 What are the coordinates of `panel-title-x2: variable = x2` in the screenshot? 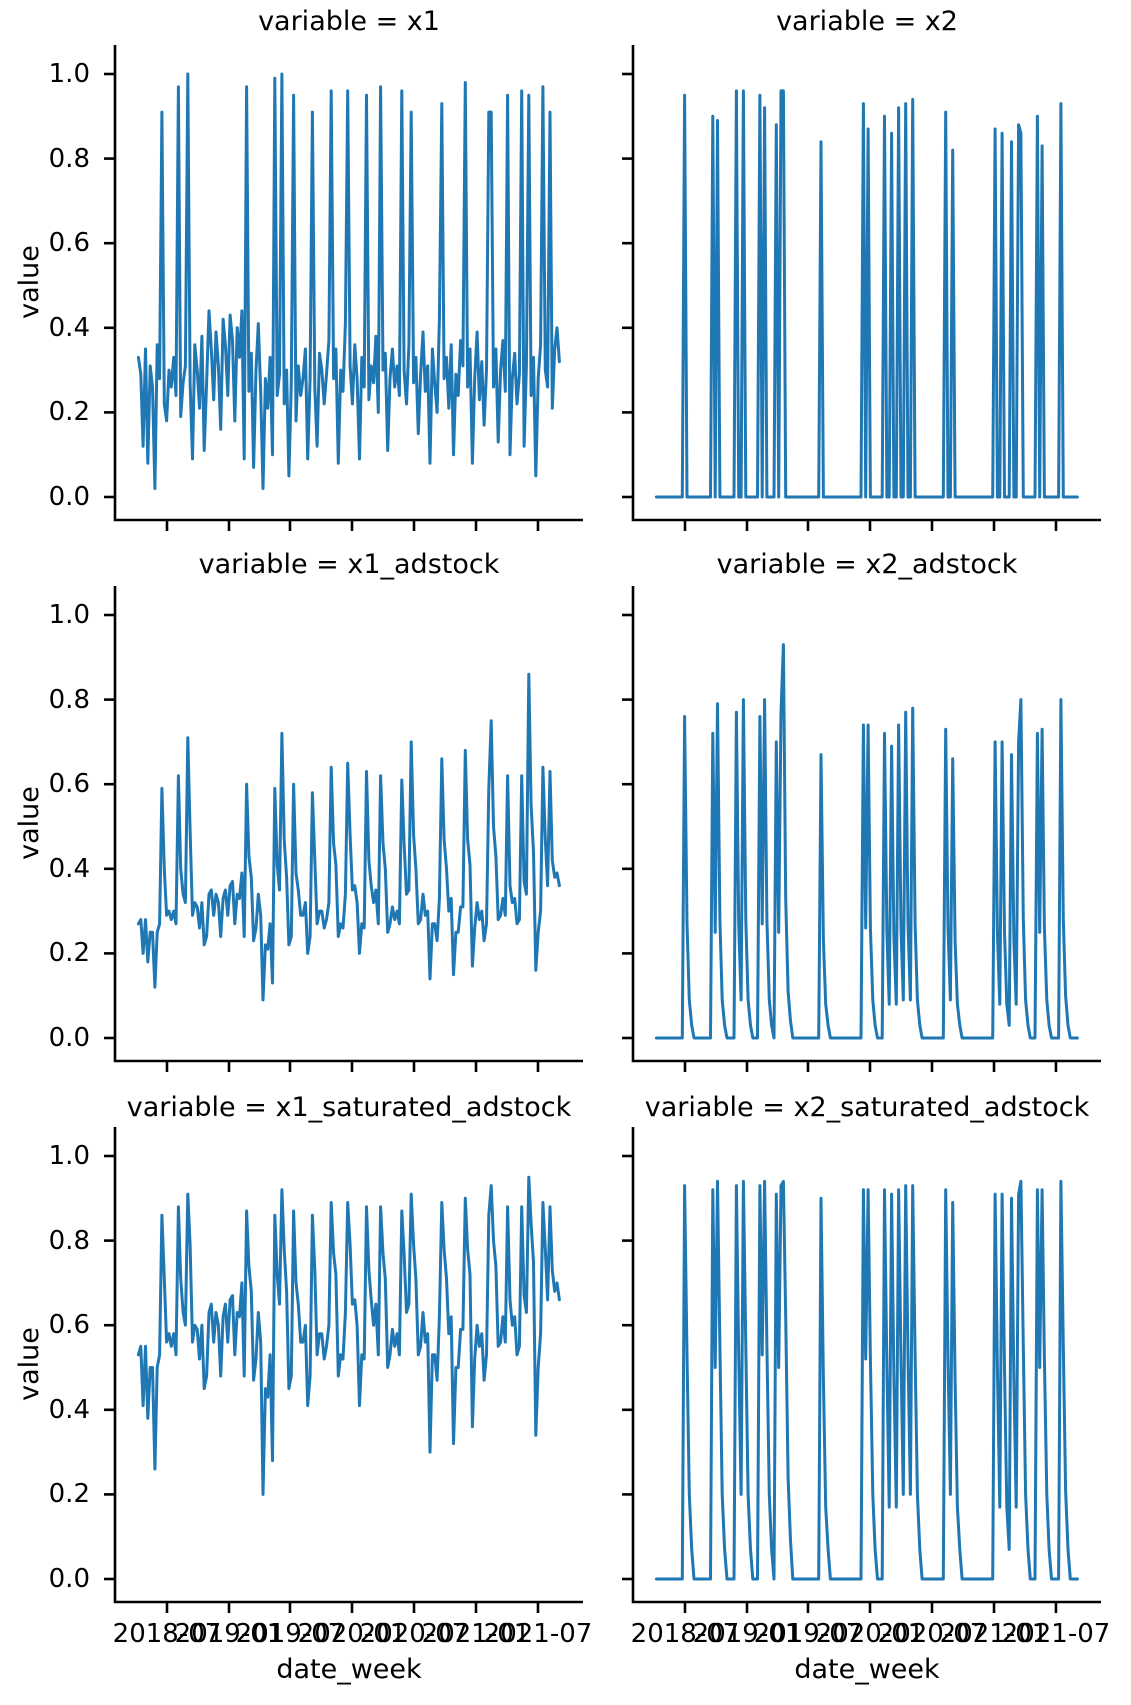 It's located at (867, 21).